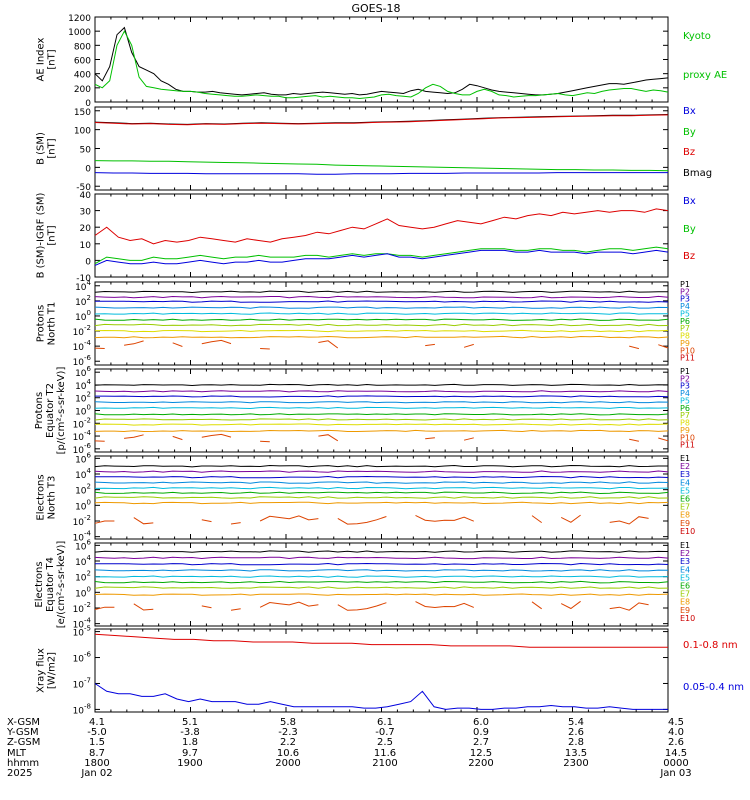 Image resolution: width=750 pixels, height=800 pixels. I want to click on orbit-cell: 2.8, so click(576, 742).